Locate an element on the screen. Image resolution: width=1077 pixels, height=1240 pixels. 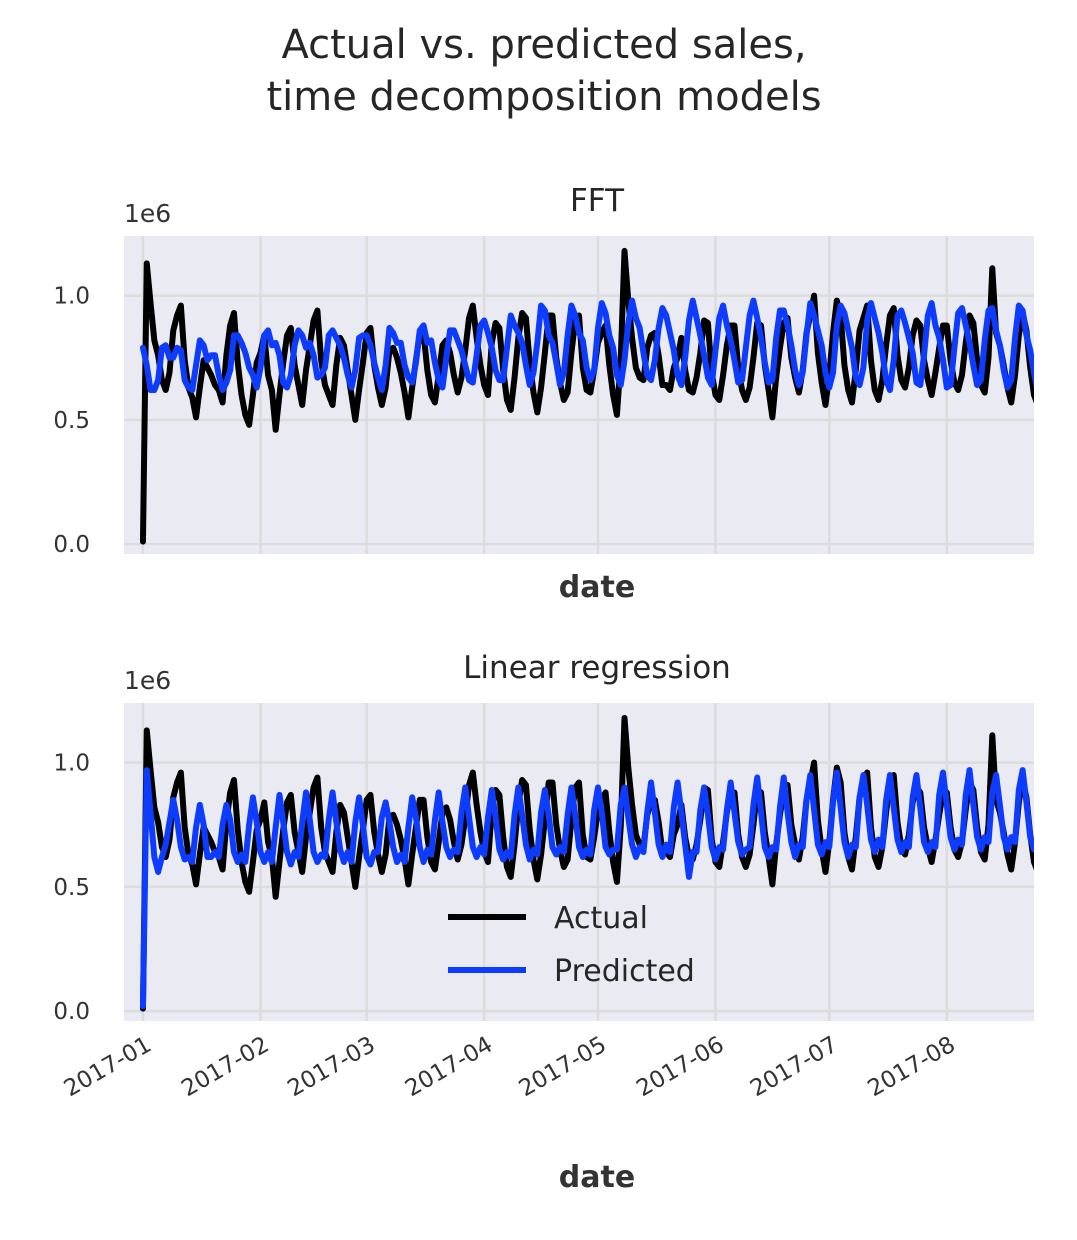
legend-label-predicted: Predicted is located at coordinates (624, 971).